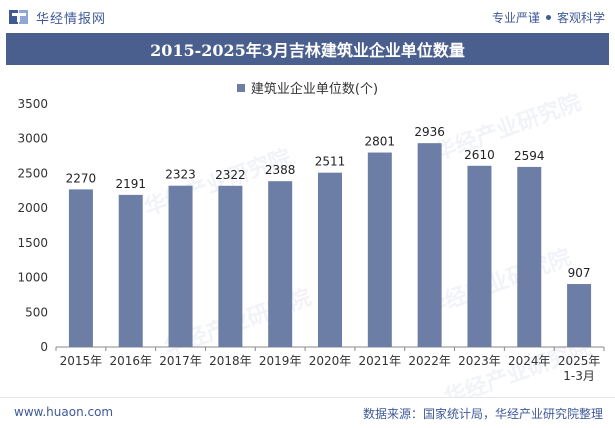  What do you see at coordinates (482, 414) in the screenshot?
I see `footer-source: 数据来源：国家统计局，华经产业研究院整理` at bounding box center [482, 414].